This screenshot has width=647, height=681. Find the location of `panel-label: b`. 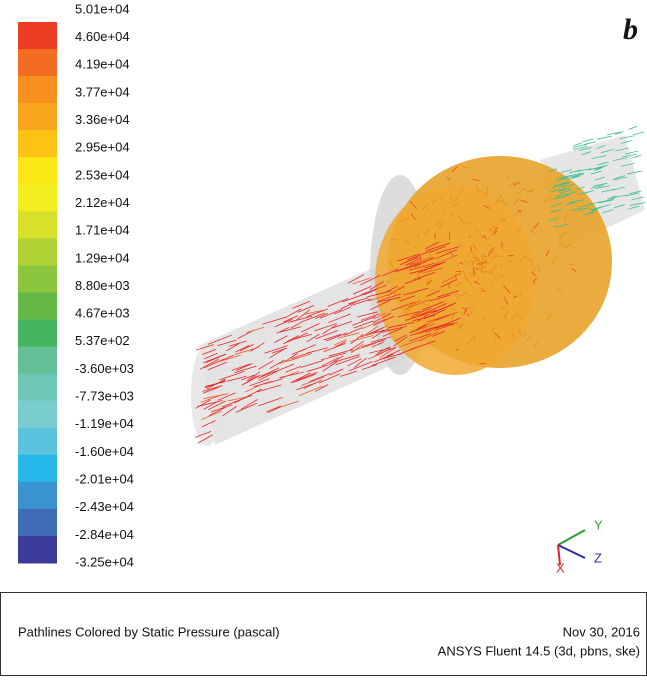

panel-label: b is located at coordinates (630, 29).